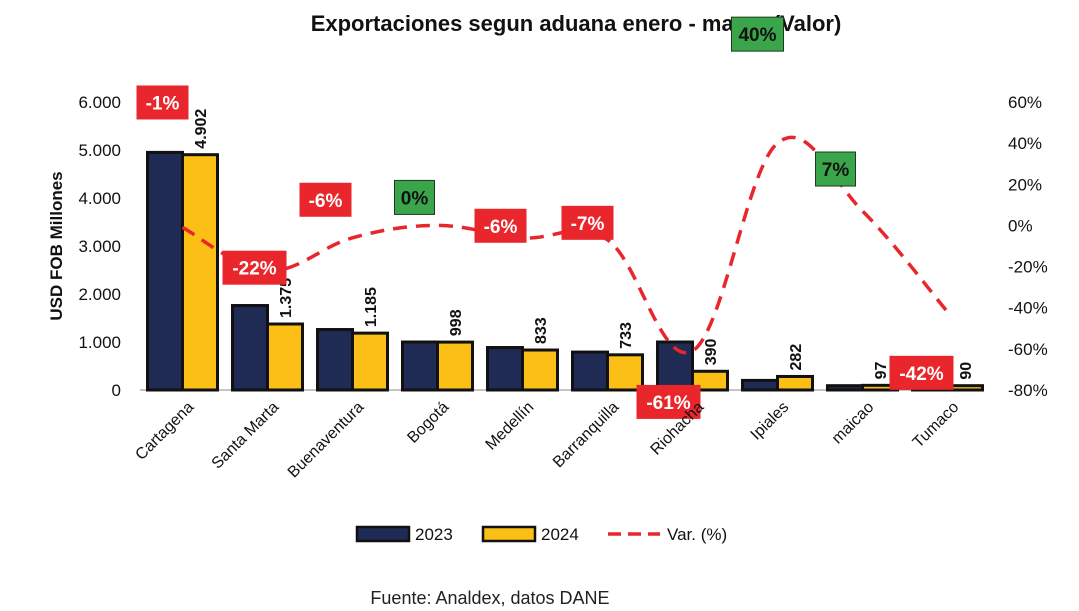 This screenshot has width=1079, height=611. What do you see at coordinates (164, 431) in the screenshot?
I see `x-category-label: Cartagena` at bounding box center [164, 431].